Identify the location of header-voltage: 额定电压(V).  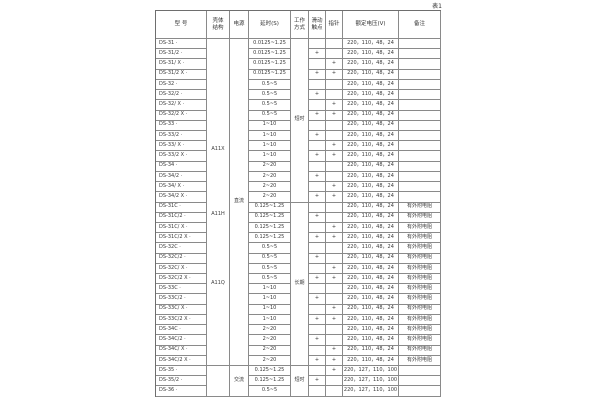
(371, 25).